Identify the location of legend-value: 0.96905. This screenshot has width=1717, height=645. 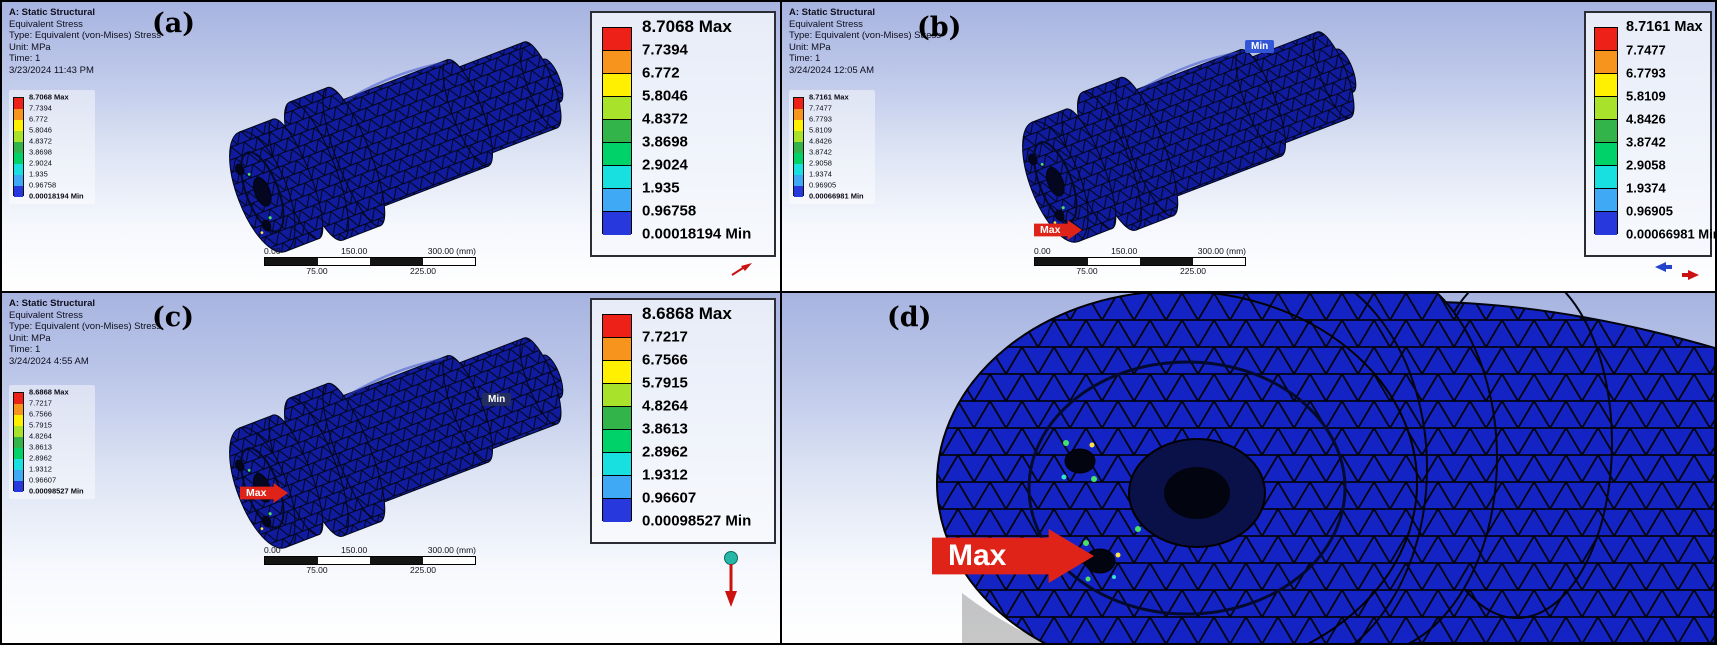
(823, 185).